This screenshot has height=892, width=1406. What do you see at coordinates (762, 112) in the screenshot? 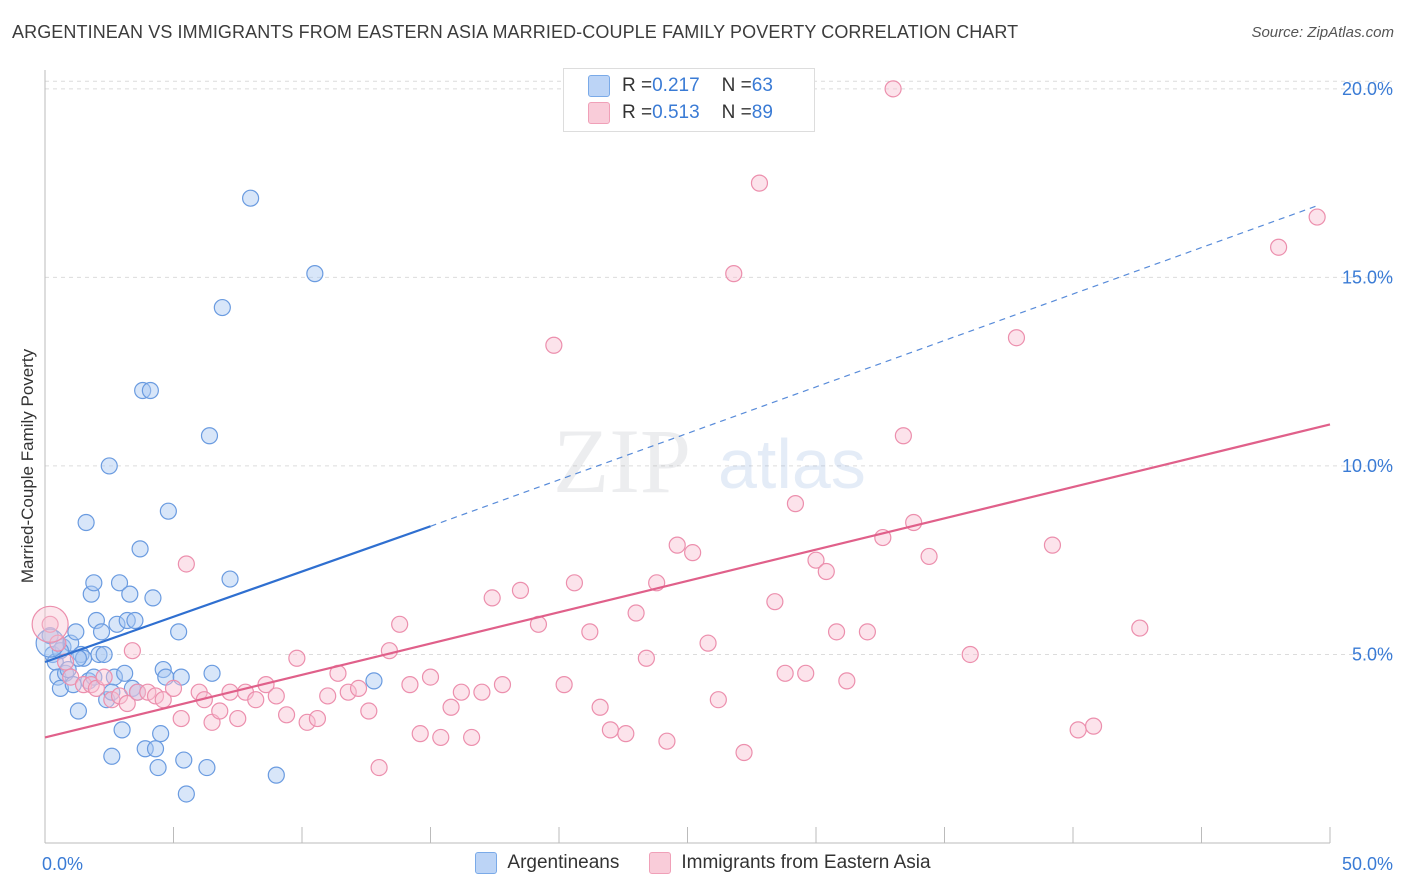
I see `n-value: 89` at bounding box center [762, 112].